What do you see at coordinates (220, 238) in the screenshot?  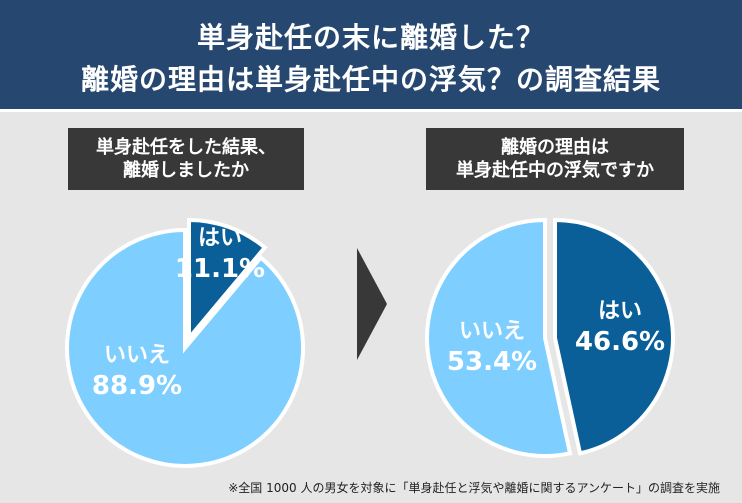 I see `slice-label-1-1: はい` at bounding box center [220, 238].